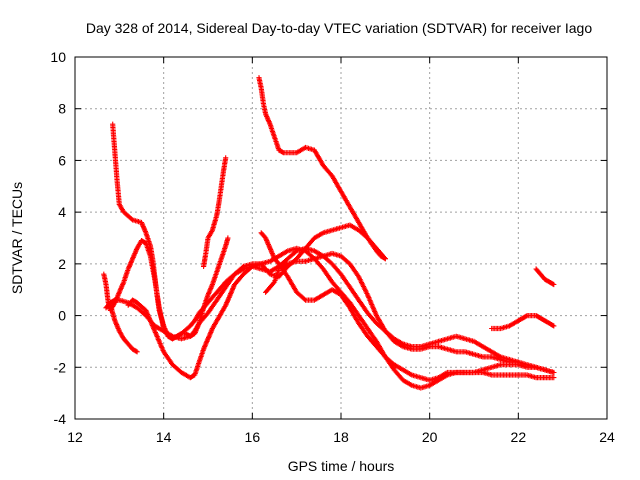  Describe the element at coordinates (60, 367) in the screenshot. I see `y-tick-label: -2` at that location.